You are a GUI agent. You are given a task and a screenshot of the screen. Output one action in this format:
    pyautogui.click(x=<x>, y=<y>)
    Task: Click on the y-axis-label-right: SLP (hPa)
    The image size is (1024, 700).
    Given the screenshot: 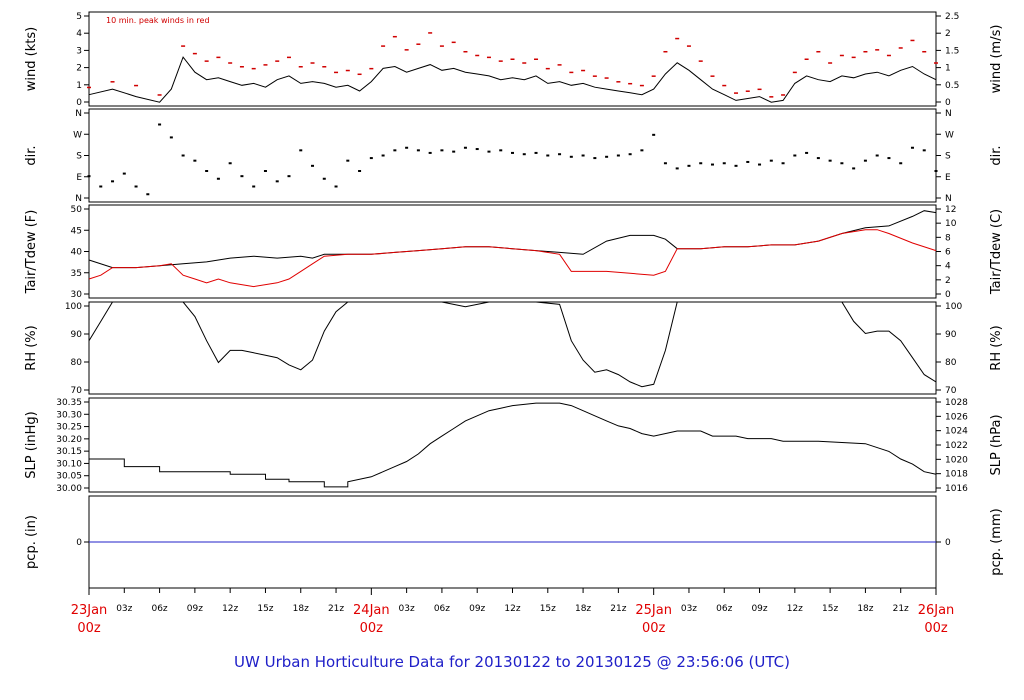 What is the action you would take?
    pyautogui.click(x=996, y=444)
    